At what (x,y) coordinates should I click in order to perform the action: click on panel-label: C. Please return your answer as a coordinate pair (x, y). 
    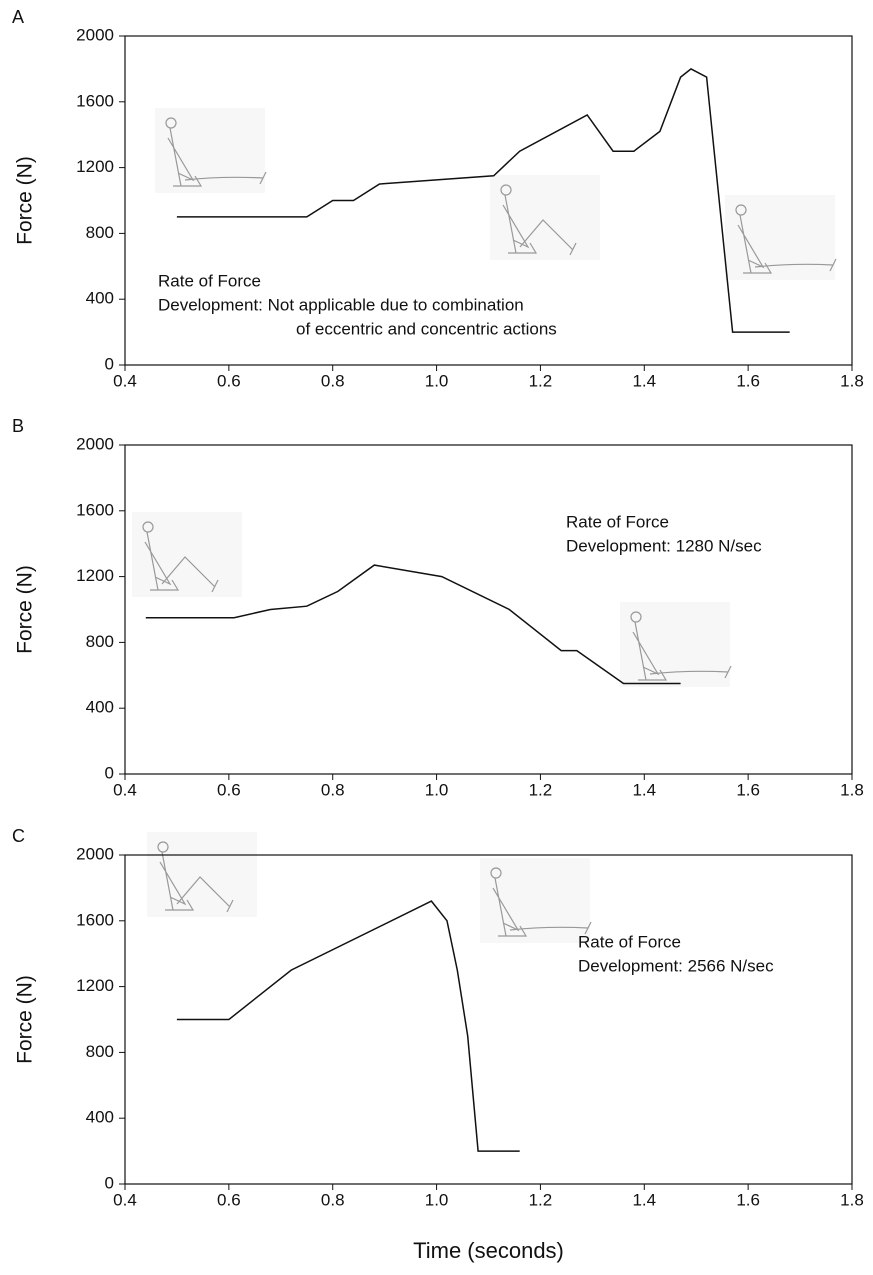
    Looking at the image, I should click on (18, 836).